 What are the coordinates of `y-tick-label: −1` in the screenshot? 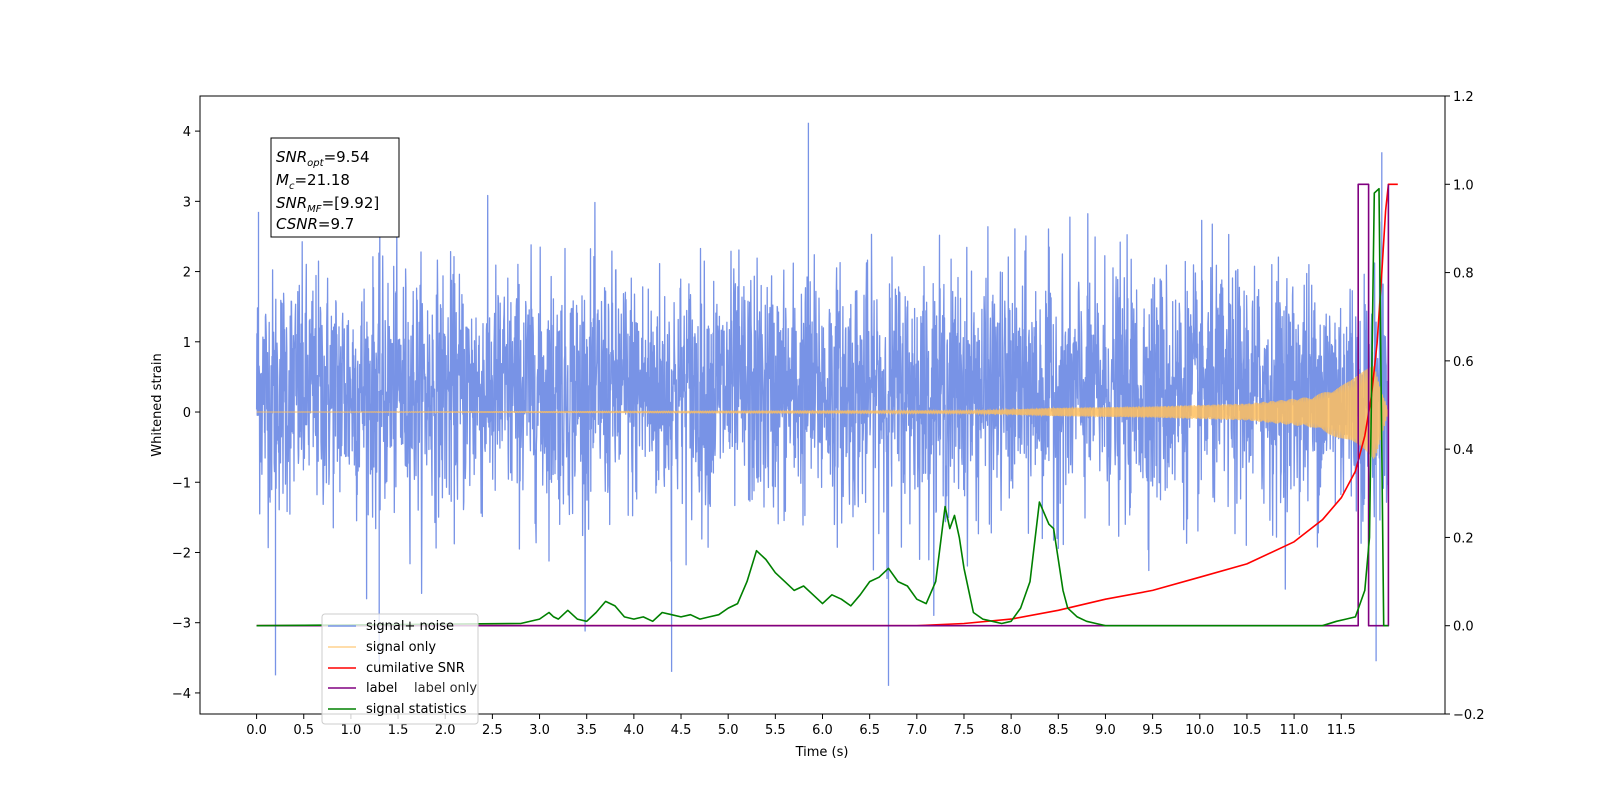 It's located at (181, 483).